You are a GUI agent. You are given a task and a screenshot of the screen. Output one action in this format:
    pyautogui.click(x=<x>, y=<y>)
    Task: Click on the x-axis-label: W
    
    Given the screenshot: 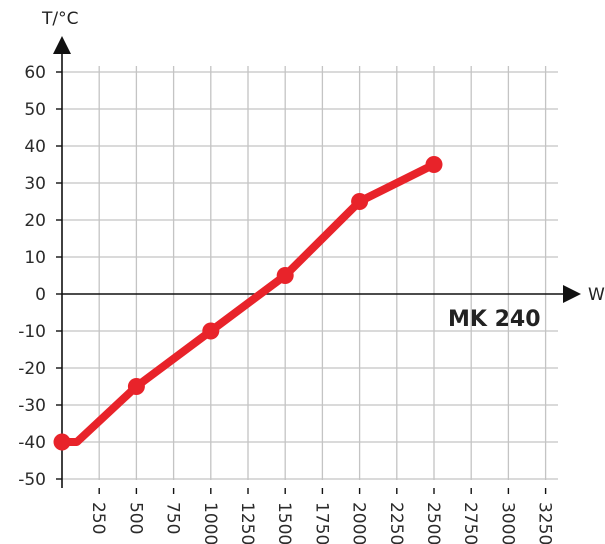 What is the action you would take?
    pyautogui.click(x=596, y=295)
    